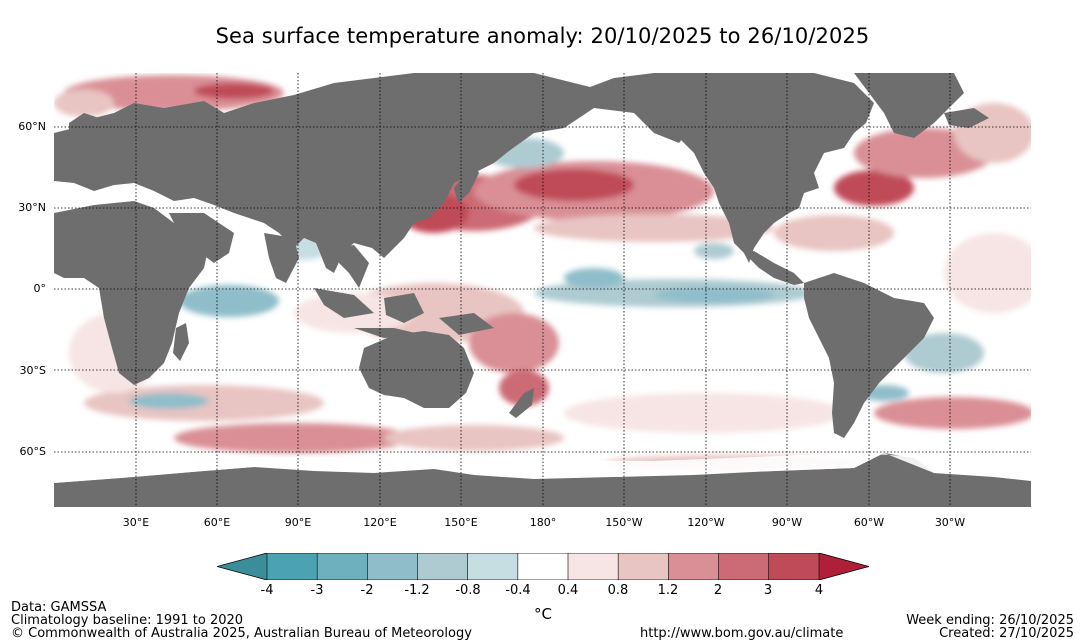 Image resolution: width=1085 pixels, height=644 pixels. Describe the element at coordinates (518, 590) in the screenshot. I see `colorbar-tick-label: -0.4` at that location.